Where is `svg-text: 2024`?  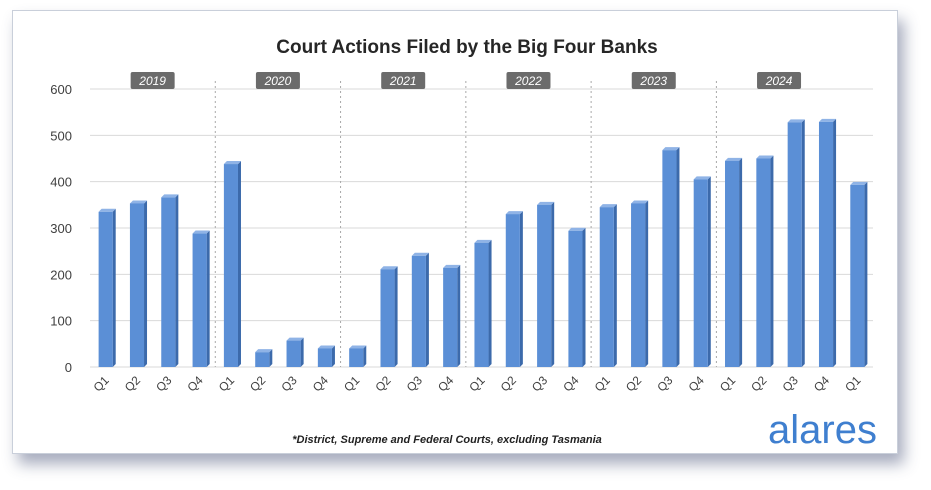
svg-text: 2024 is located at coordinates (779, 81).